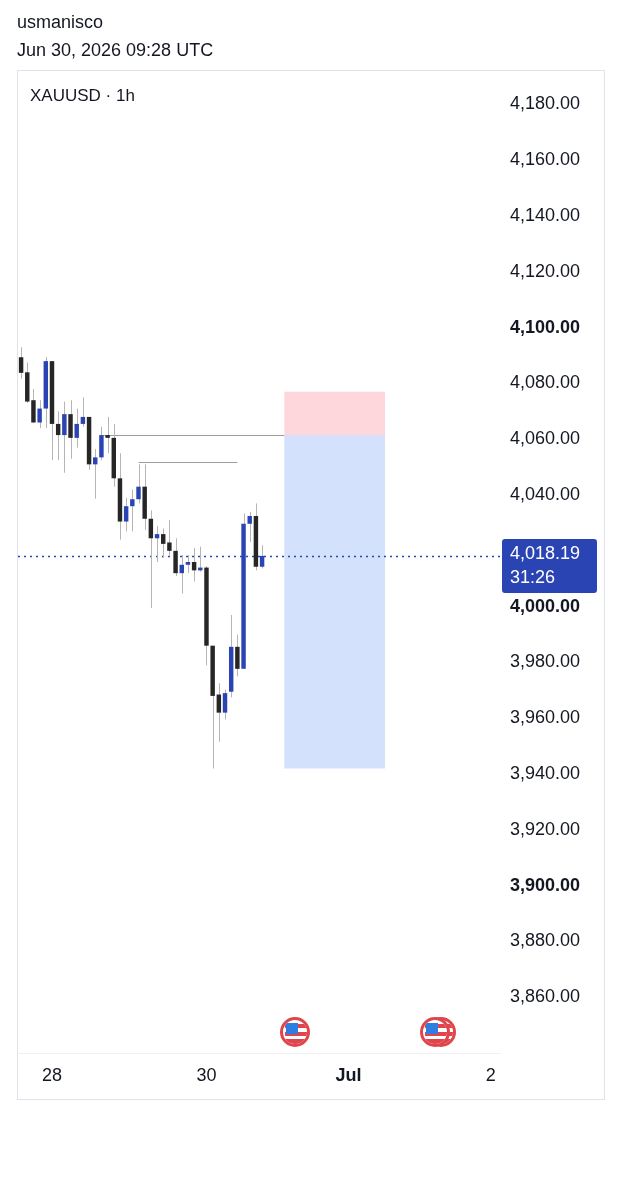 Image resolution: width=620 pixels, height=1199 pixels. I want to click on x-tick-label: 30, so click(206, 1074).